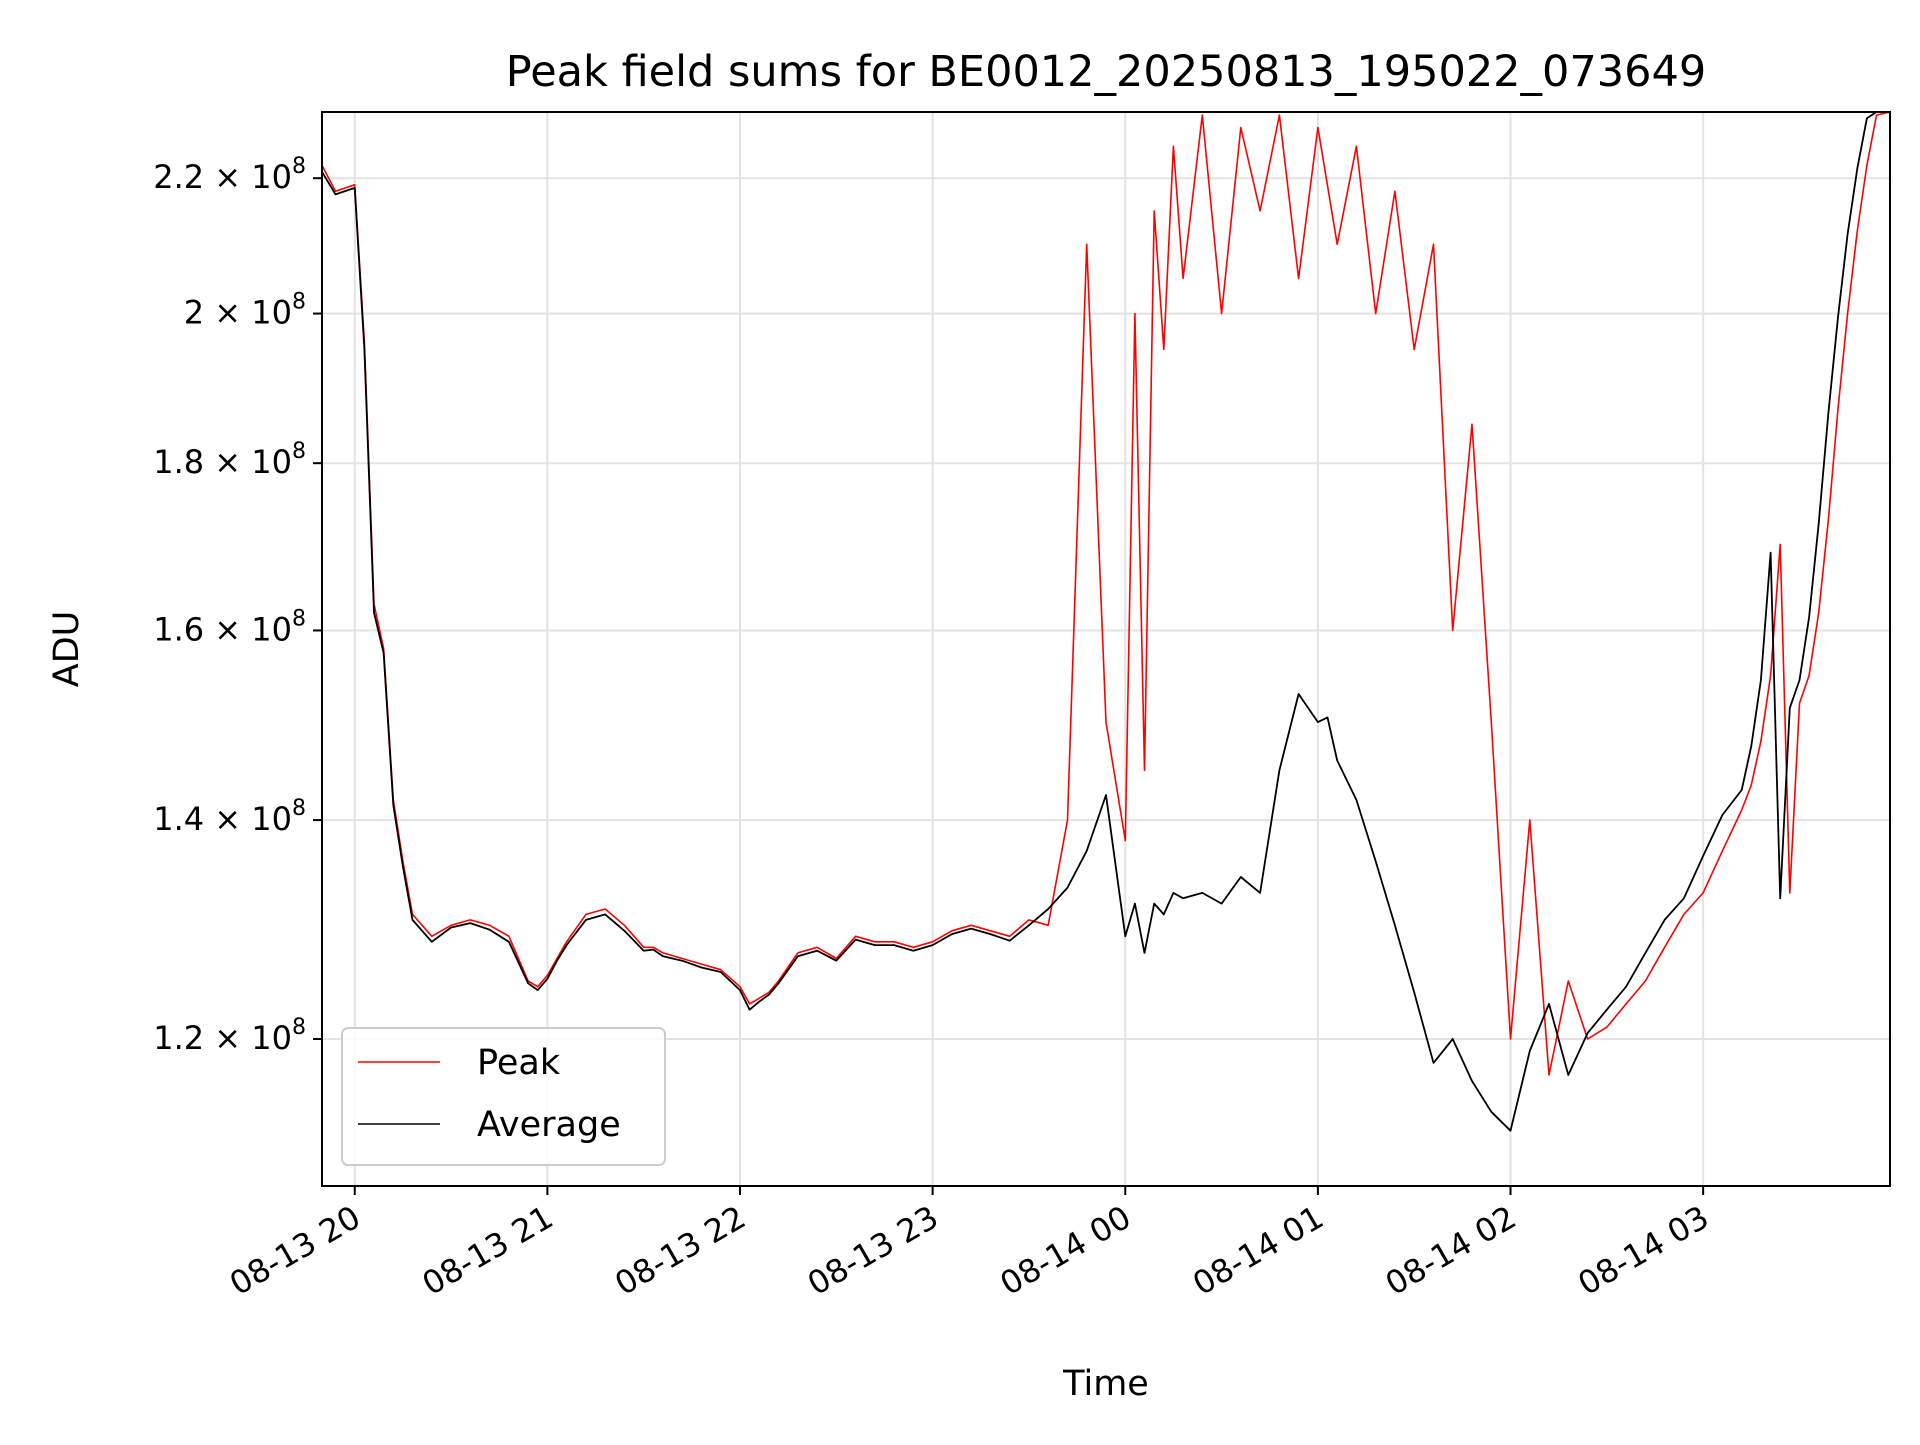 The height and width of the screenshot is (1445, 1920). What do you see at coordinates (229, 460) in the screenshot?
I see `y-tick-label: 1.8 × 108` at bounding box center [229, 460].